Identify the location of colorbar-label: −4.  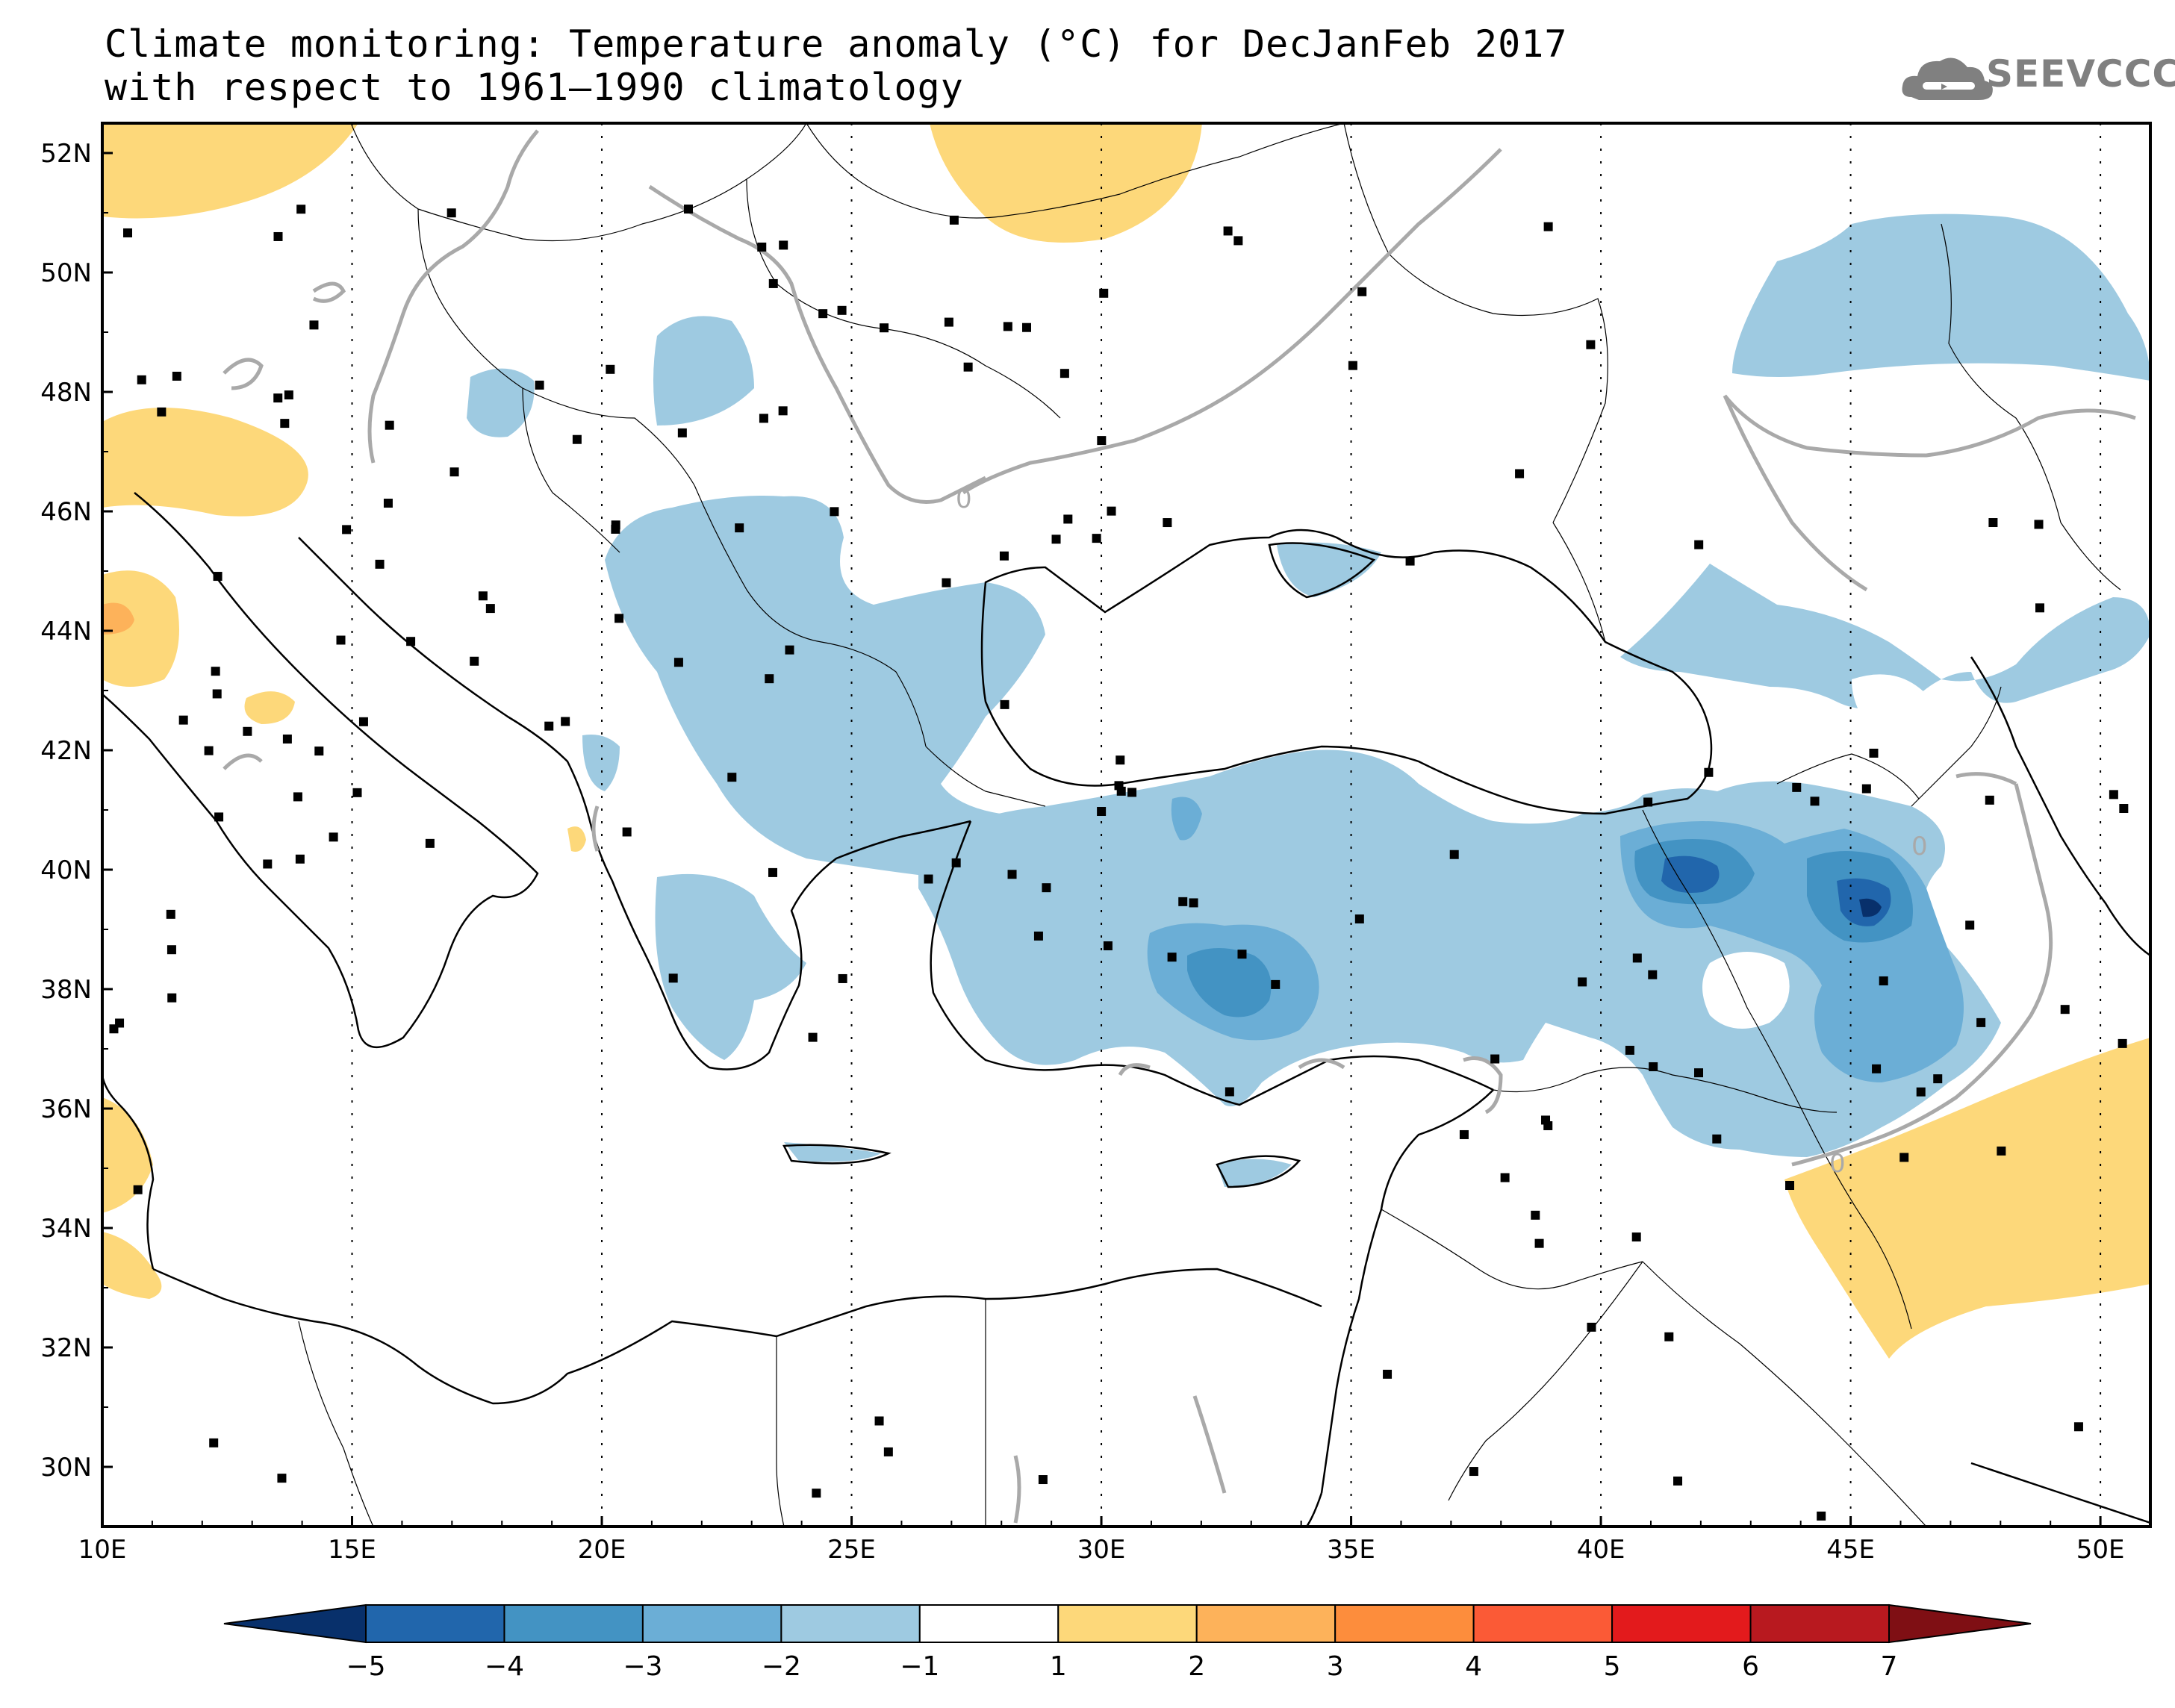
(504, 1666).